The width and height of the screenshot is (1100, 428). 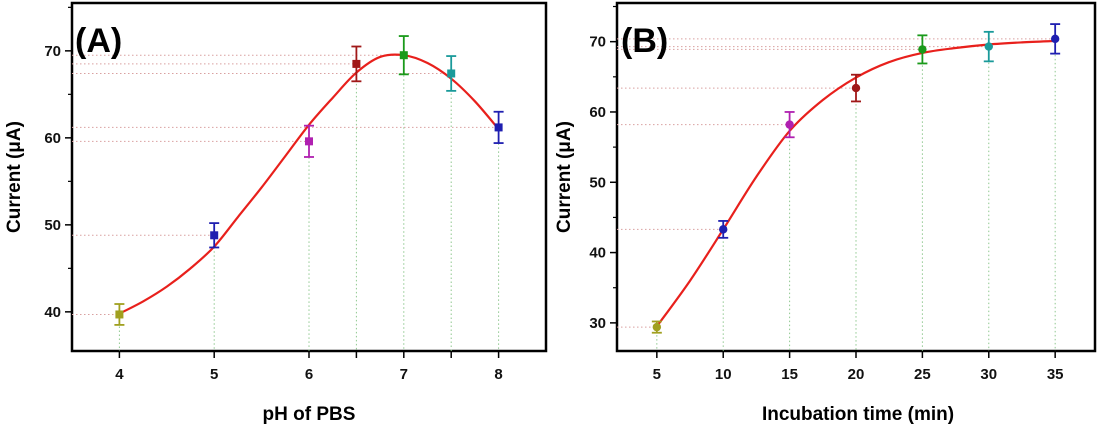 What do you see at coordinates (52, 225) in the screenshot?
I see `panel-a-y-tick-label: 50` at bounding box center [52, 225].